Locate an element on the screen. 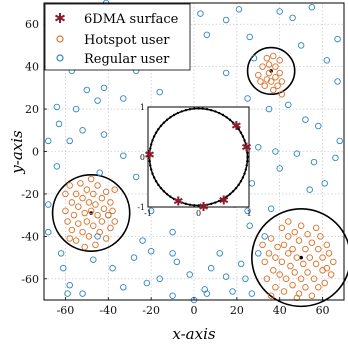  y-tick-label: -20 is located at coordinates (30, 194).